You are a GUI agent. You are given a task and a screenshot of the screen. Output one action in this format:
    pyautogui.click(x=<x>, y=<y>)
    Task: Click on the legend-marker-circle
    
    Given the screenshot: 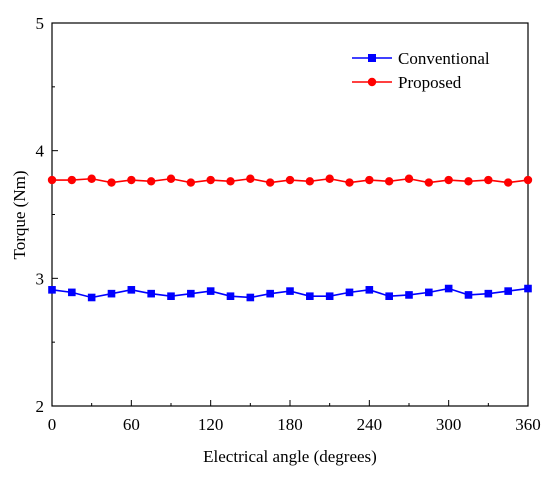 What is the action you would take?
    pyautogui.click(x=372, y=82)
    